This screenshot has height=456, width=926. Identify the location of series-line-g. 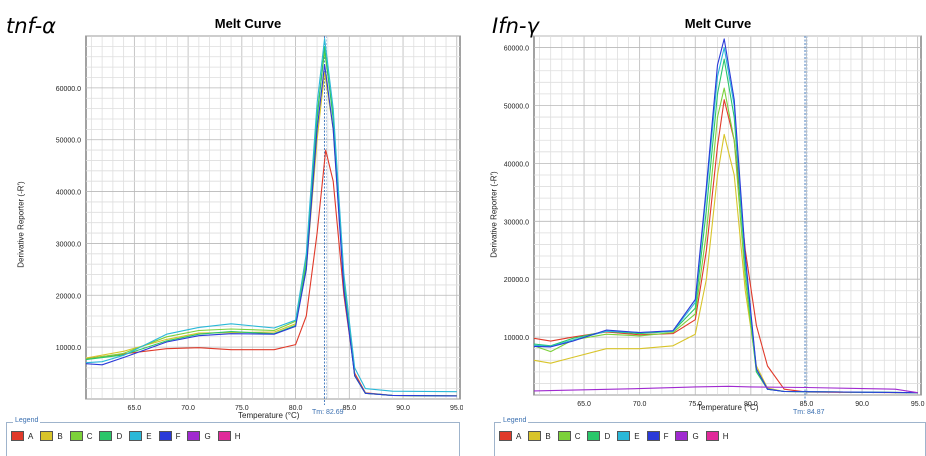
(725, 389).